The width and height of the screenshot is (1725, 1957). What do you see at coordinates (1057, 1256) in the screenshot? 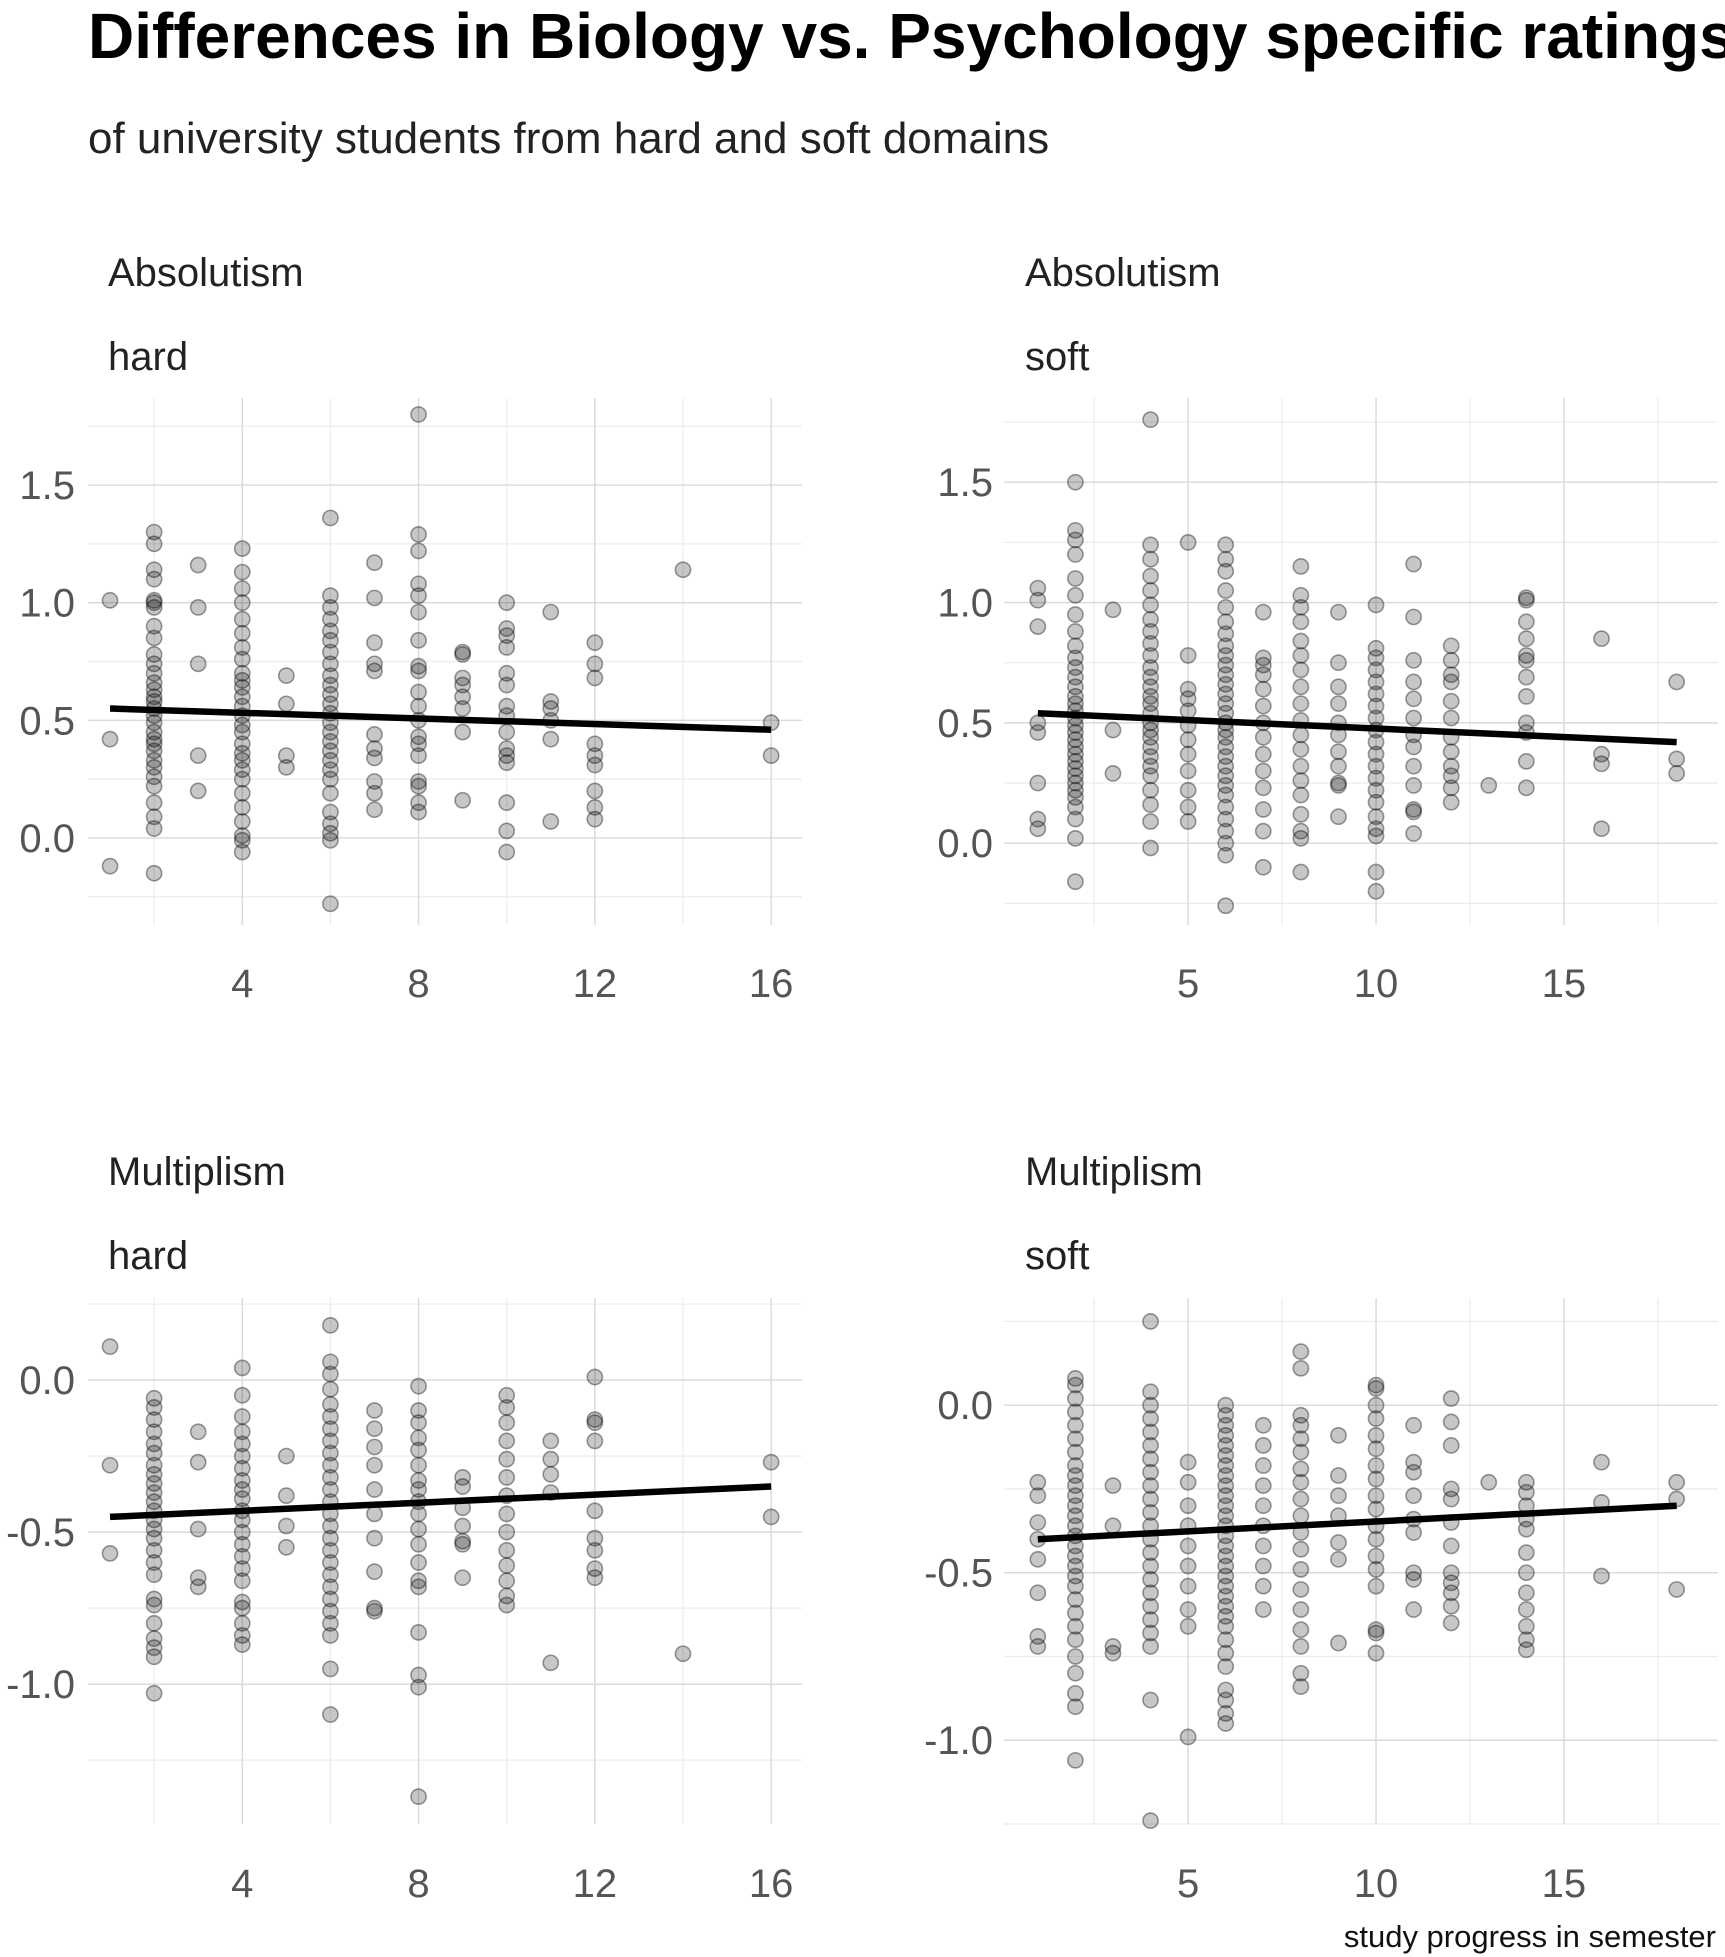
I see `facet-label-domain: soft` at bounding box center [1057, 1256].